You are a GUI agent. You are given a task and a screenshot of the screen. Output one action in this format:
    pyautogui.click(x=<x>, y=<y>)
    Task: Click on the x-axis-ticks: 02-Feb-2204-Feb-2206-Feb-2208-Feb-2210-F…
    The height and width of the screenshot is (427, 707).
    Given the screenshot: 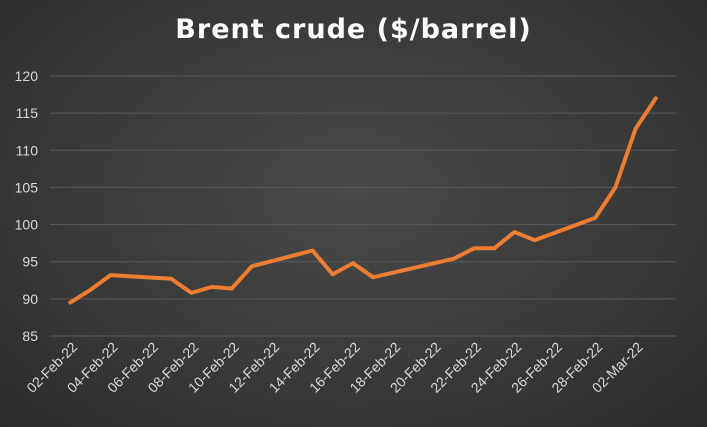 What is the action you would take?
    pyautogui.click(x=334, y=367)
    